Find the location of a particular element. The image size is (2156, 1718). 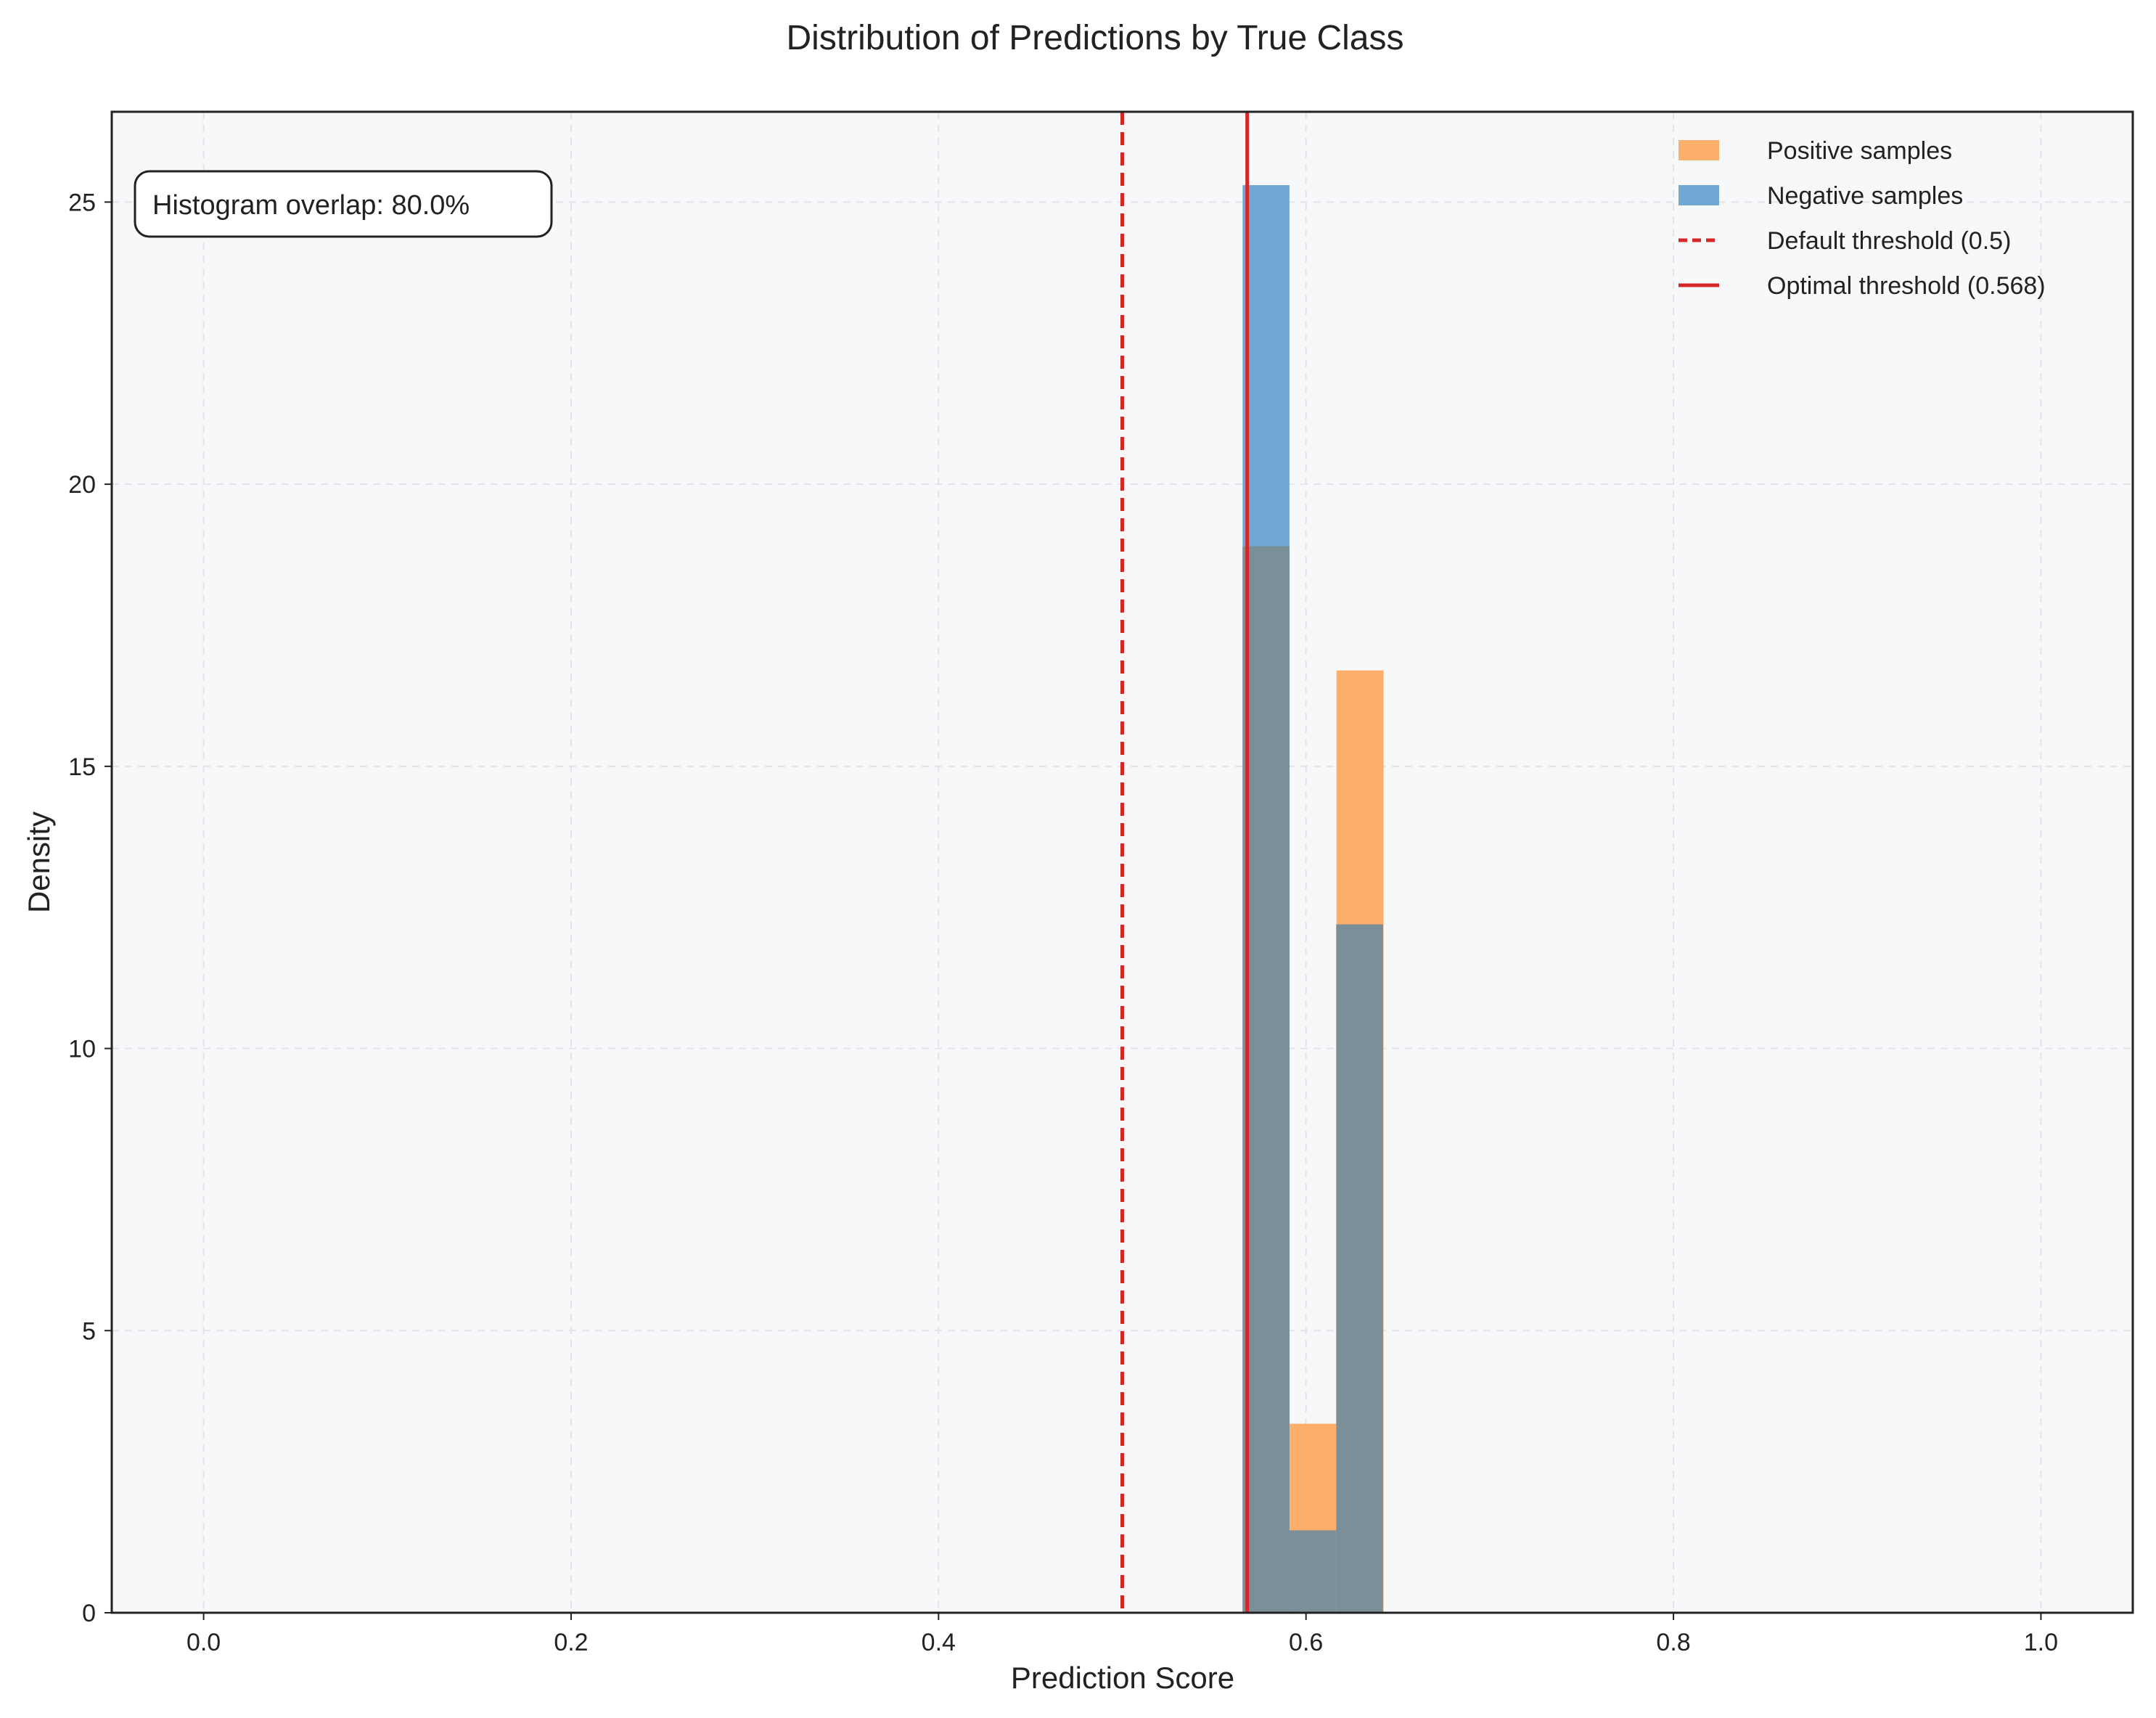

histogram-bars is located at coordinates (1313, 899).